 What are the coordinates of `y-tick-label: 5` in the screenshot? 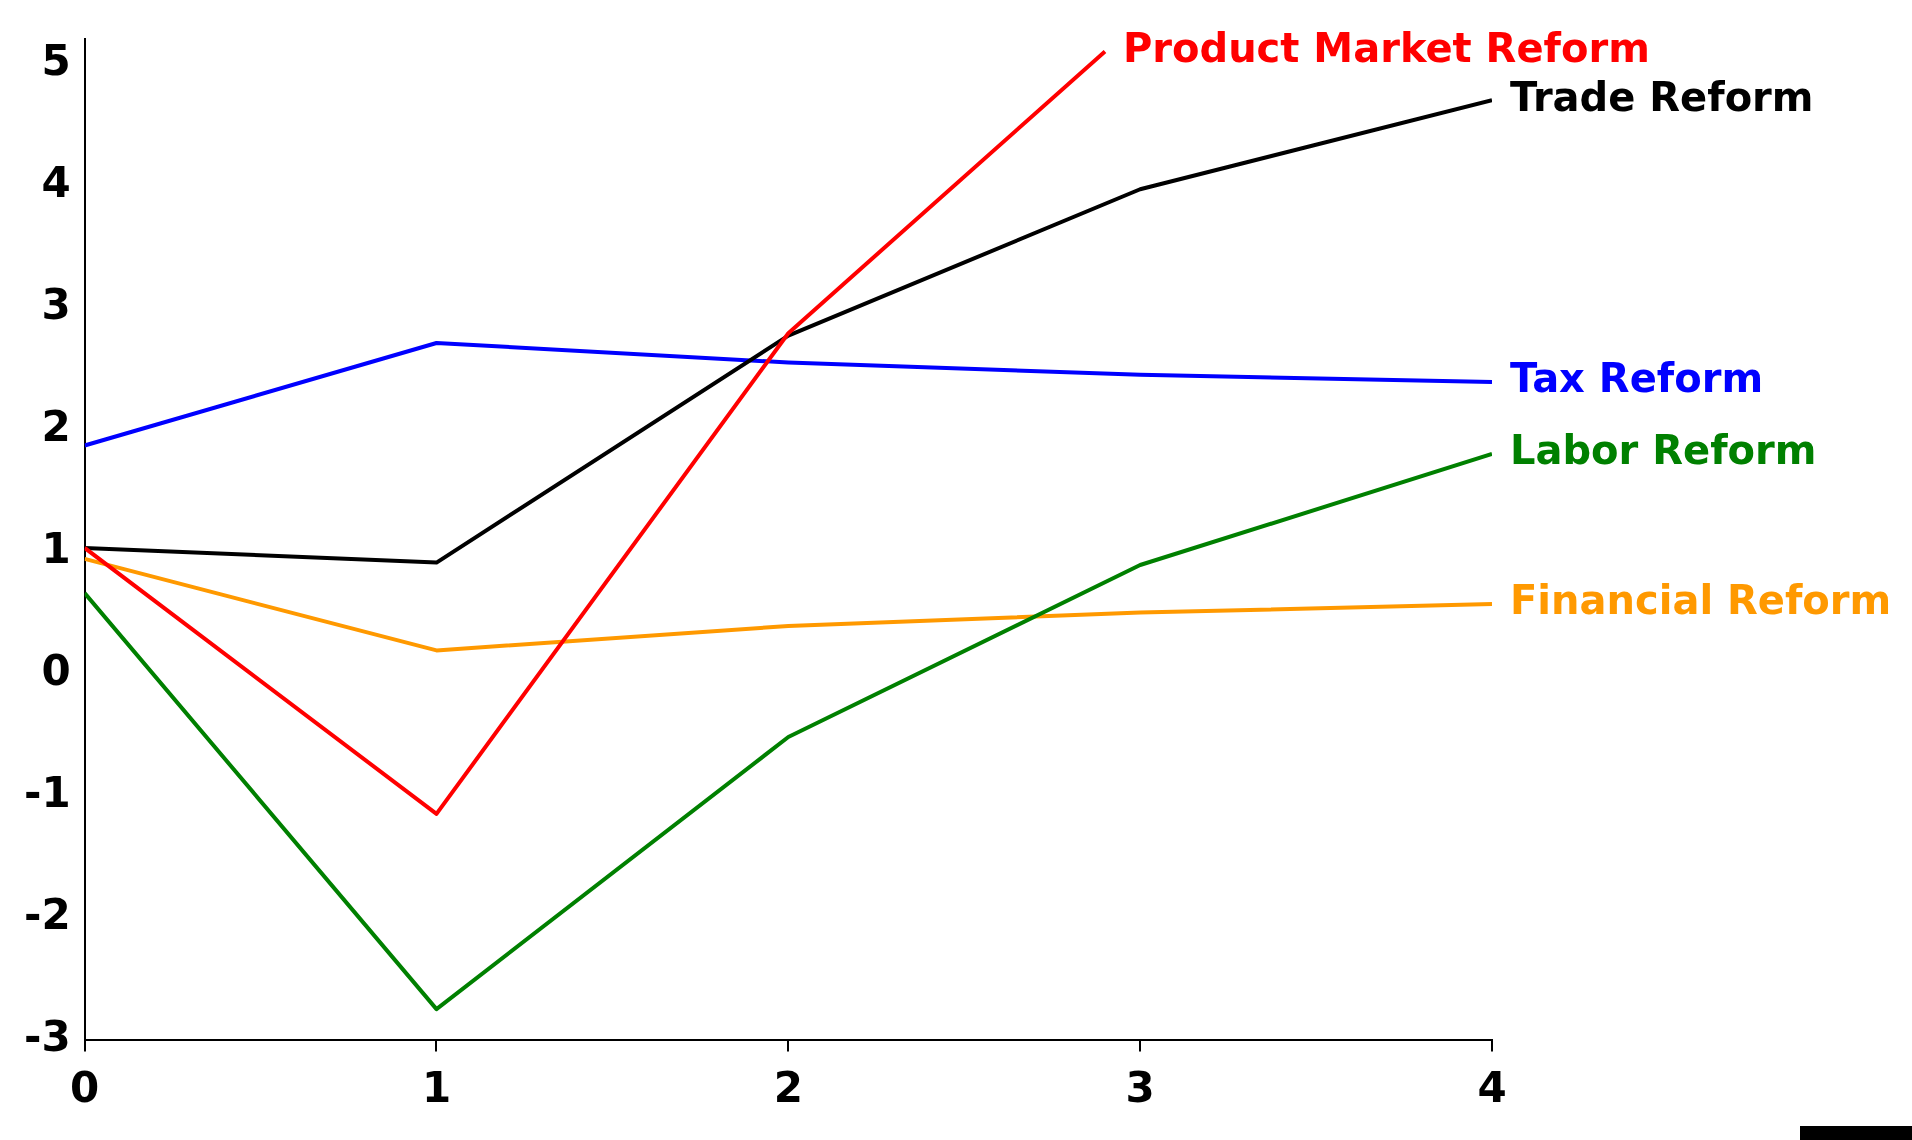 It's located at (56, 60).